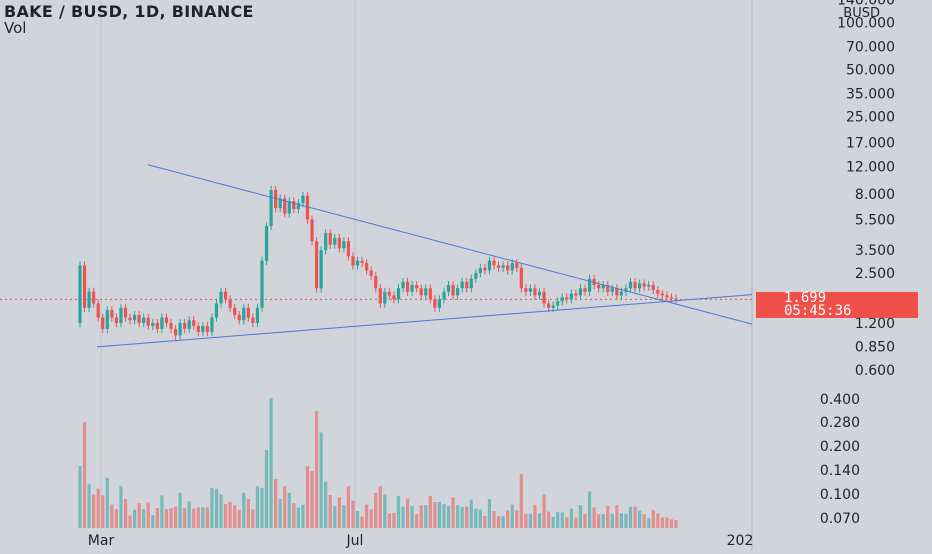  I want to click on price-tick-label: 12.000, so click(870, 167).